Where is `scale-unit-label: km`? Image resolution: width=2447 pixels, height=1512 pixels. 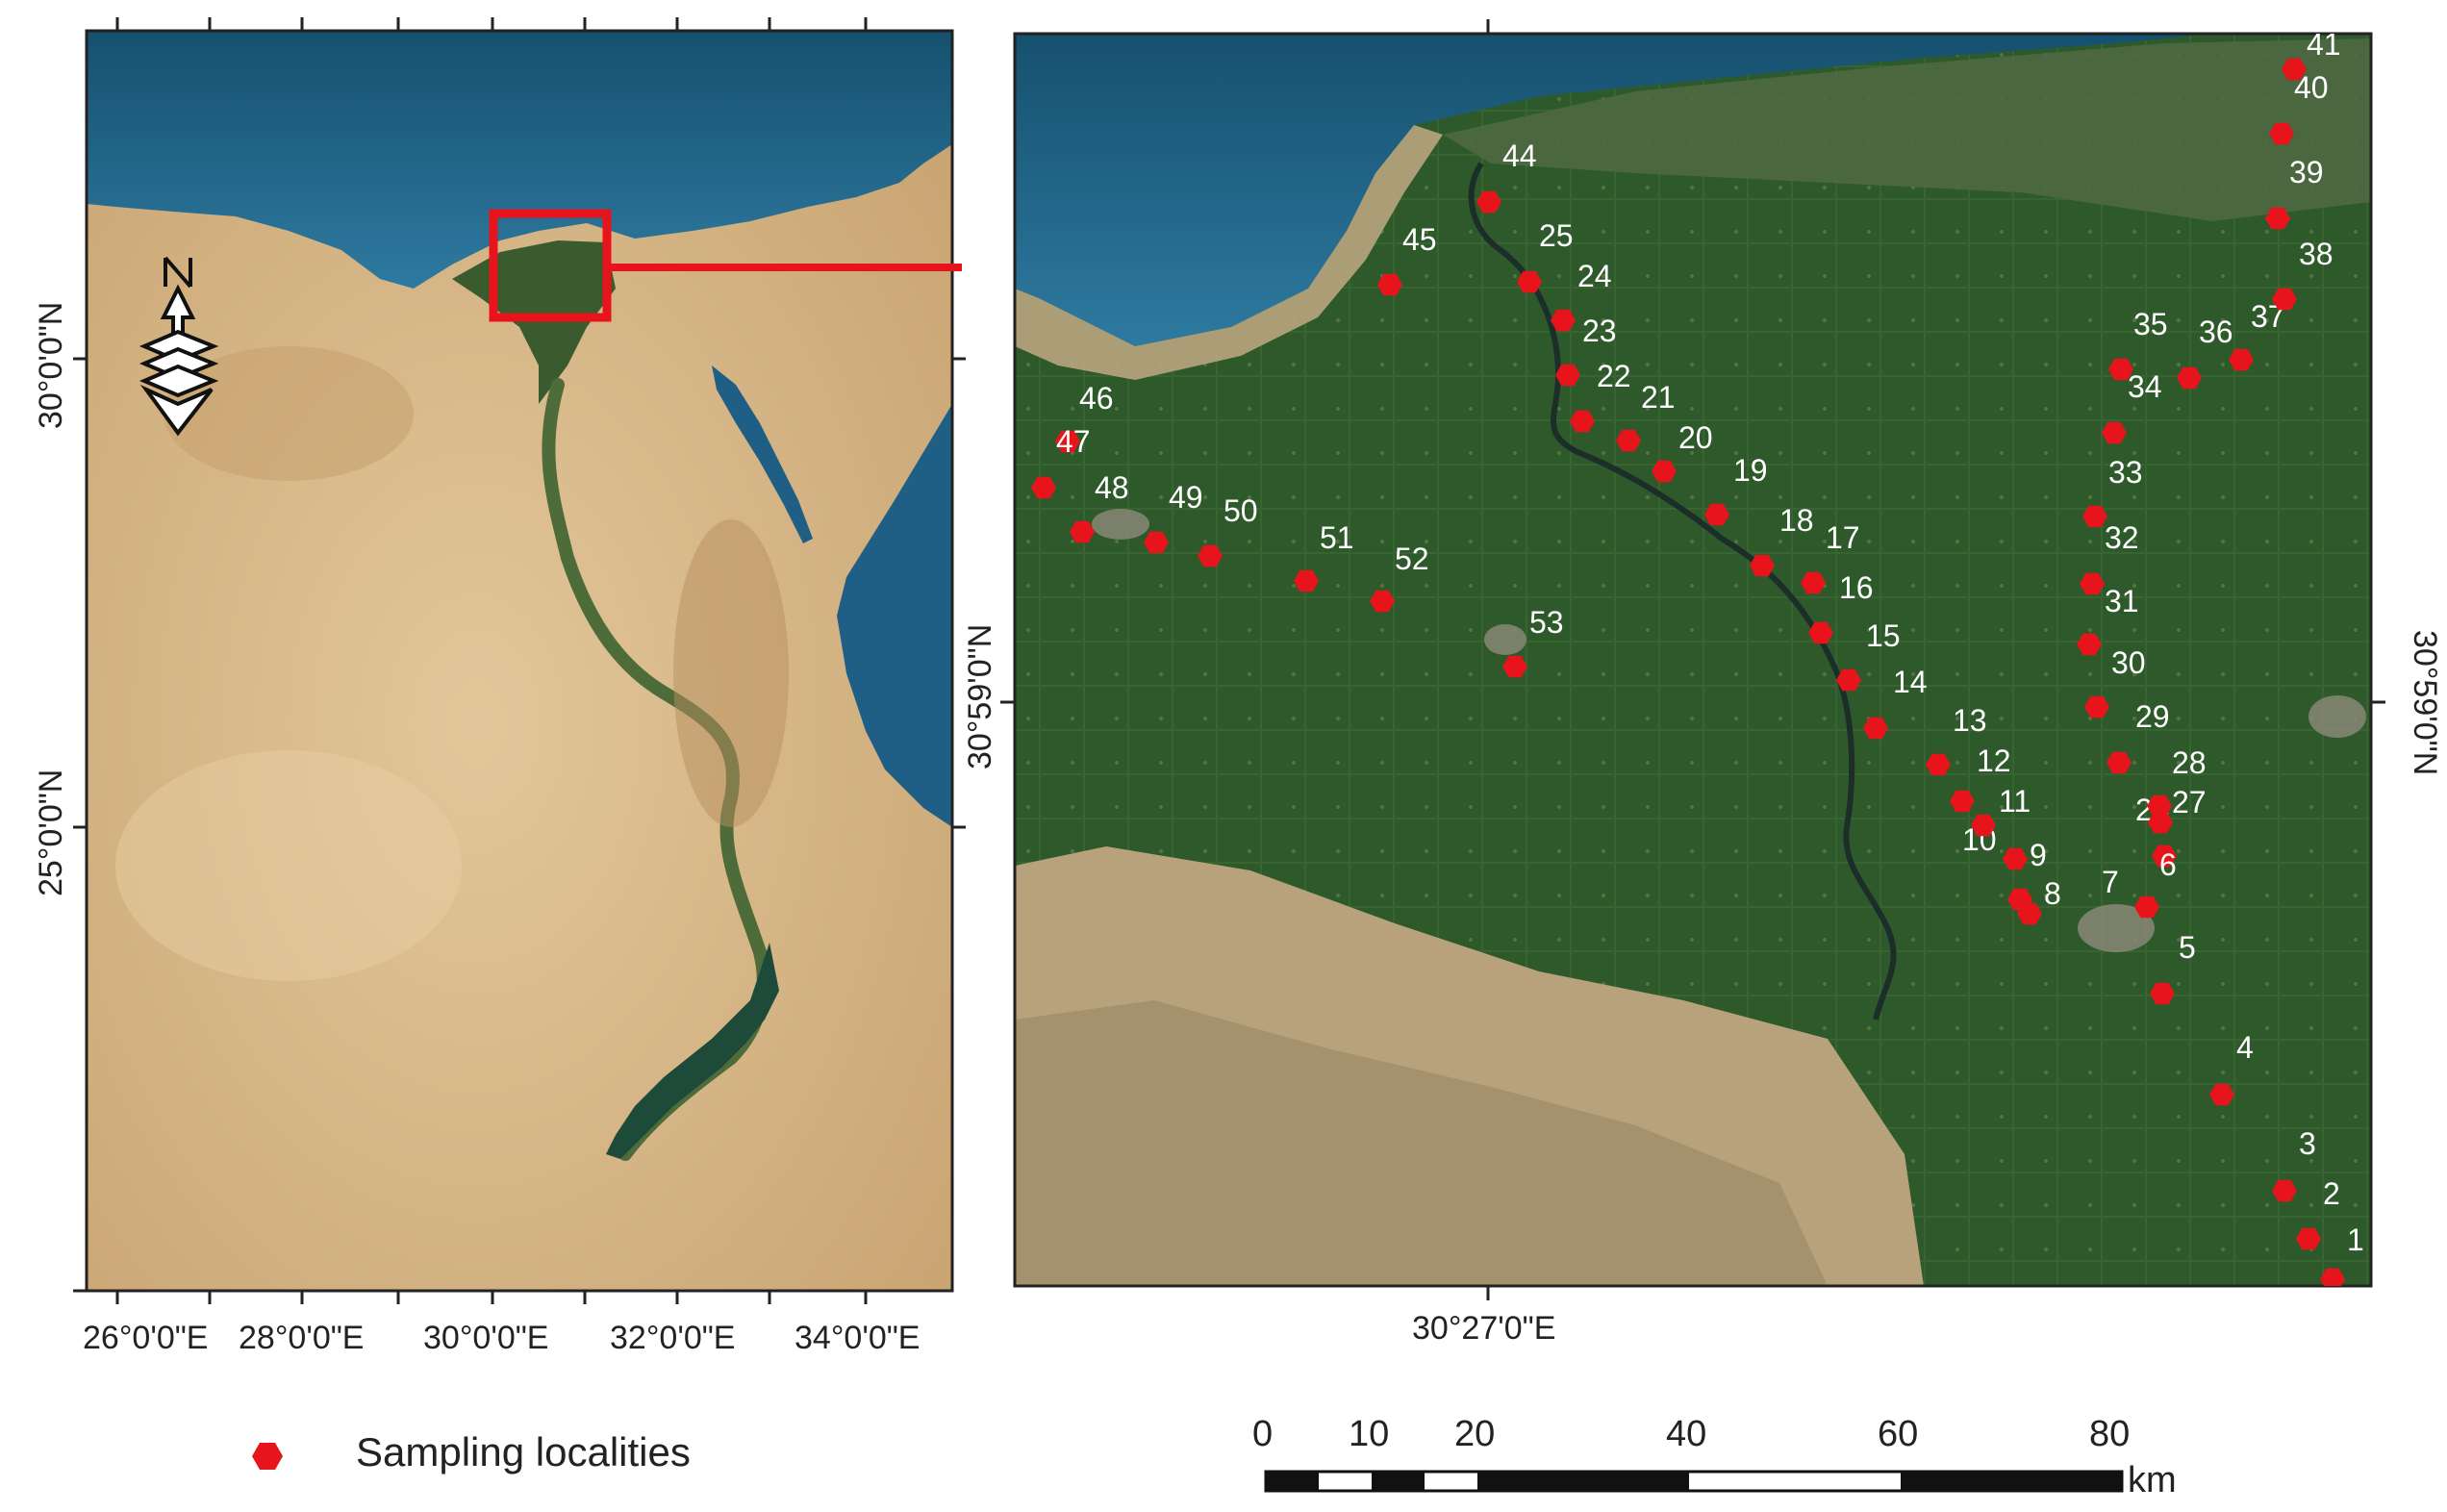
scale-unit-label: km is located at coordinates (2152, 1480).